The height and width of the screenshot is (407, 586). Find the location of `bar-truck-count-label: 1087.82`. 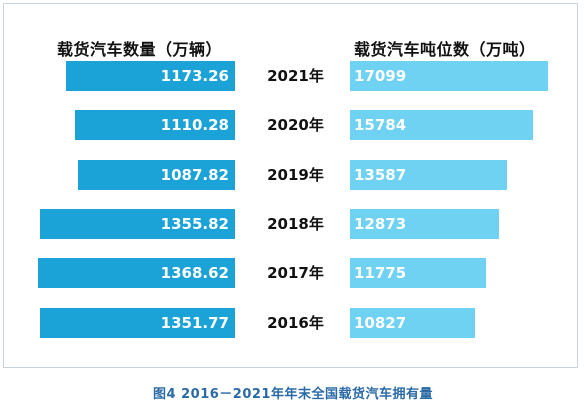

bar-truck-count-label: 1087.82 is located at coordinates (194, 175).